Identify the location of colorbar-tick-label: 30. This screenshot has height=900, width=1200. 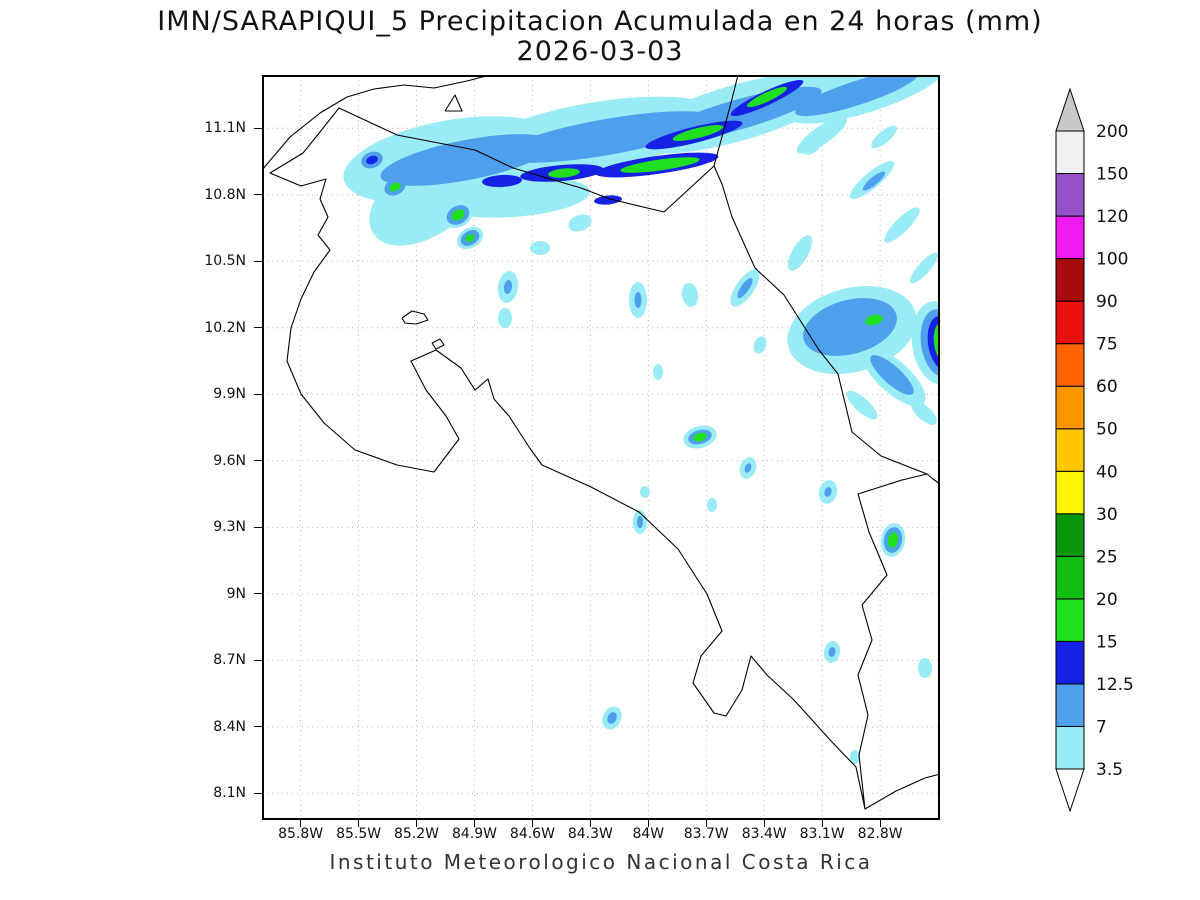
(1107, 515).